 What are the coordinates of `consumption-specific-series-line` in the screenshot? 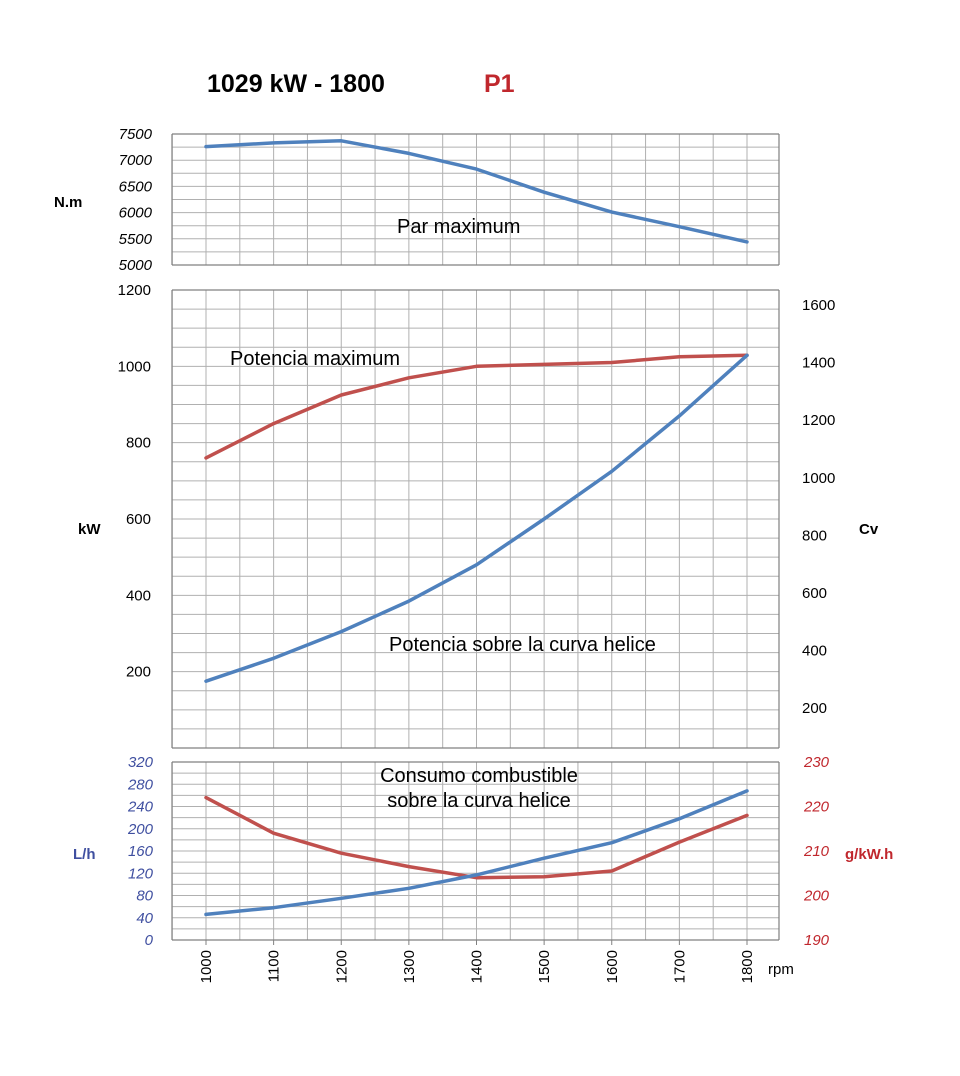 It's located at (476, 837).